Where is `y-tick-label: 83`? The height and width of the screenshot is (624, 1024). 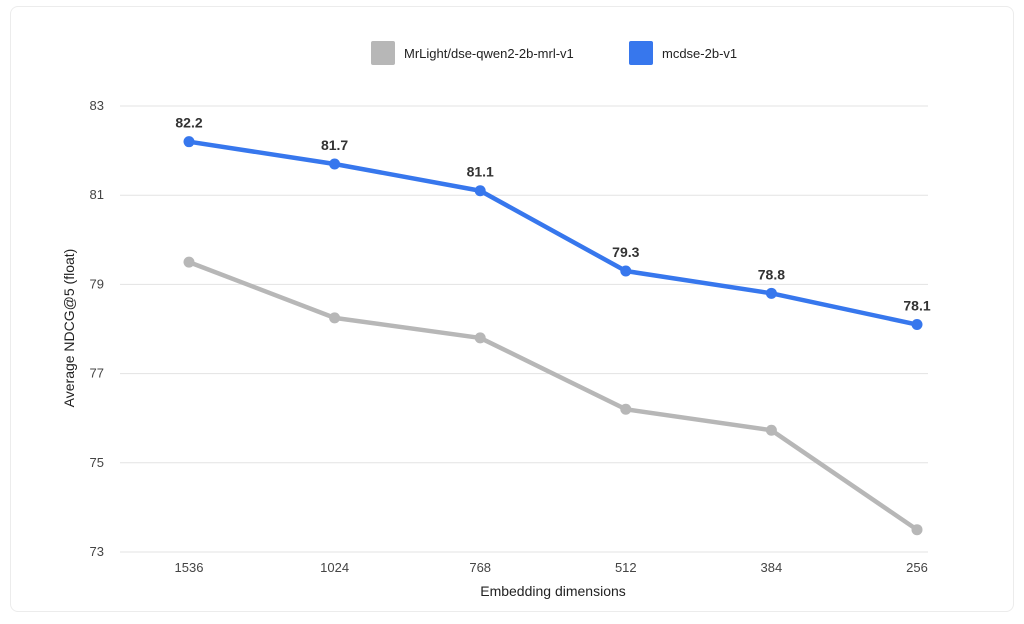 y-tick-label: 83 is located at coordinates (97, 105).